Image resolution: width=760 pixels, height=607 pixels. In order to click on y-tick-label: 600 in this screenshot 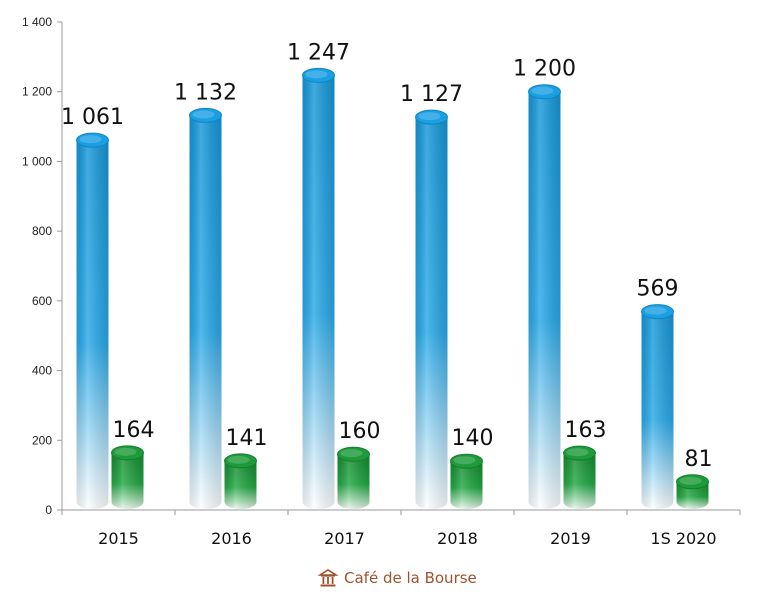, I will do `click(42, 301)`.